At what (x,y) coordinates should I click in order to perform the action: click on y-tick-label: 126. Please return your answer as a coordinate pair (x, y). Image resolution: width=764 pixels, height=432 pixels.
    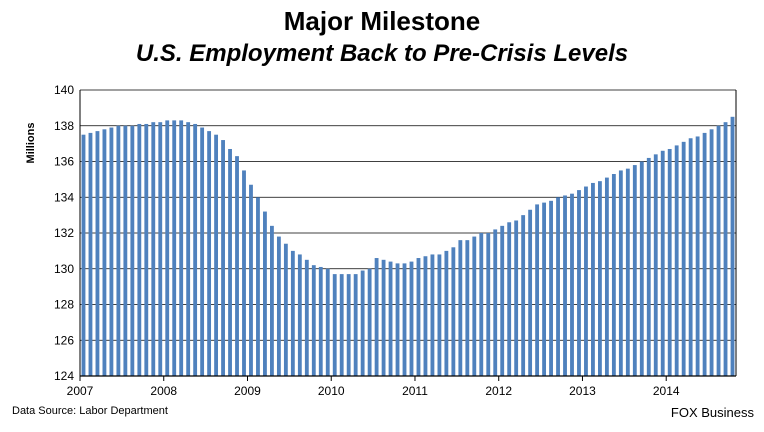
    Looking at the image, I should click on (64, 340).